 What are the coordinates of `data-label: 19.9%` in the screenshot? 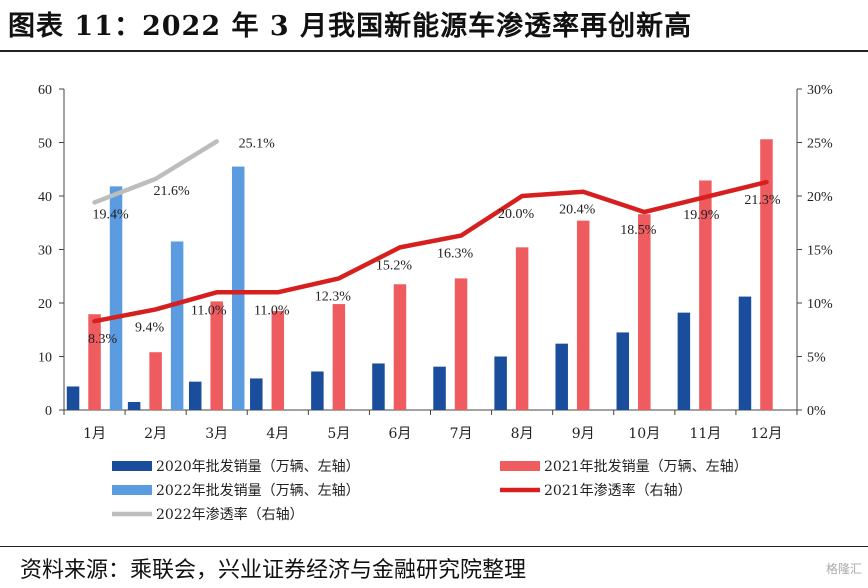 It's located at (701, 215).